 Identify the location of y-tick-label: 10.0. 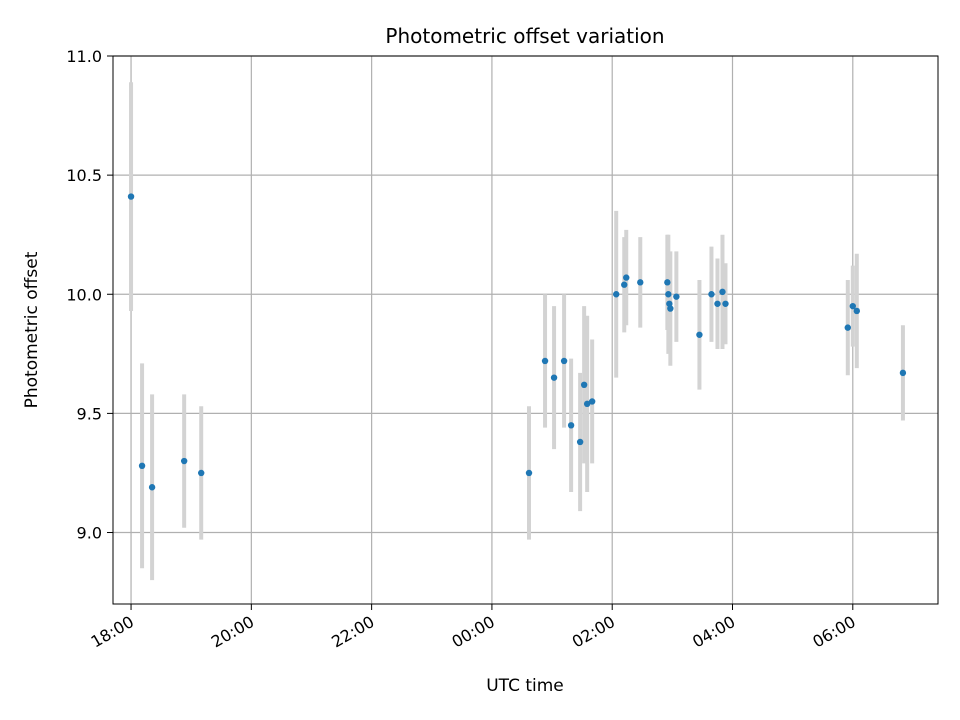
(84, 294).